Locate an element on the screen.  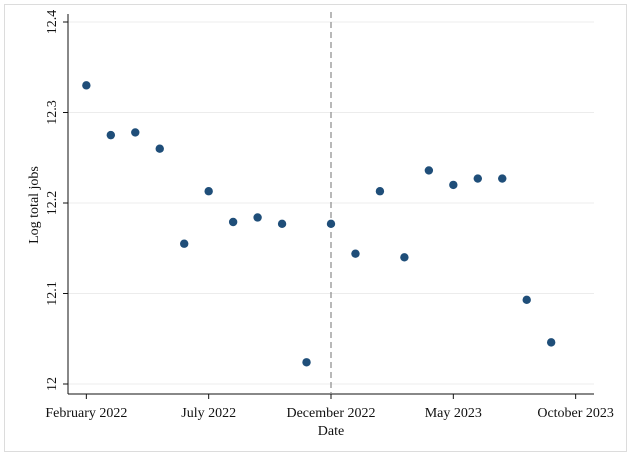
x-axis-title: Date is located at coordinates (331, 431).